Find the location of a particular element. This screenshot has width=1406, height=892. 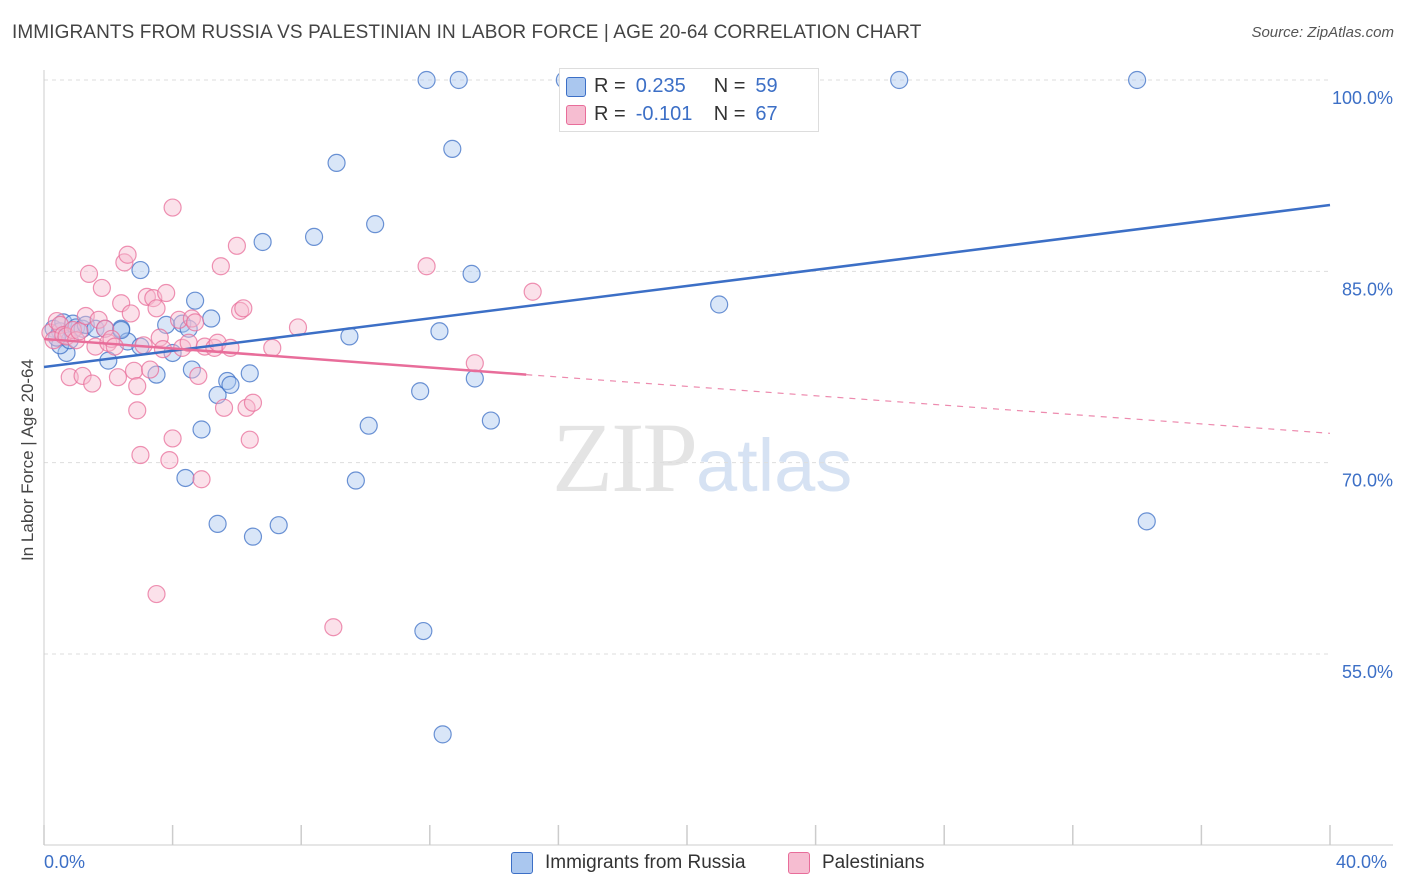

legend-row-palestinians: R = -0.101 N = 67 is located at coordinates (672, 114).